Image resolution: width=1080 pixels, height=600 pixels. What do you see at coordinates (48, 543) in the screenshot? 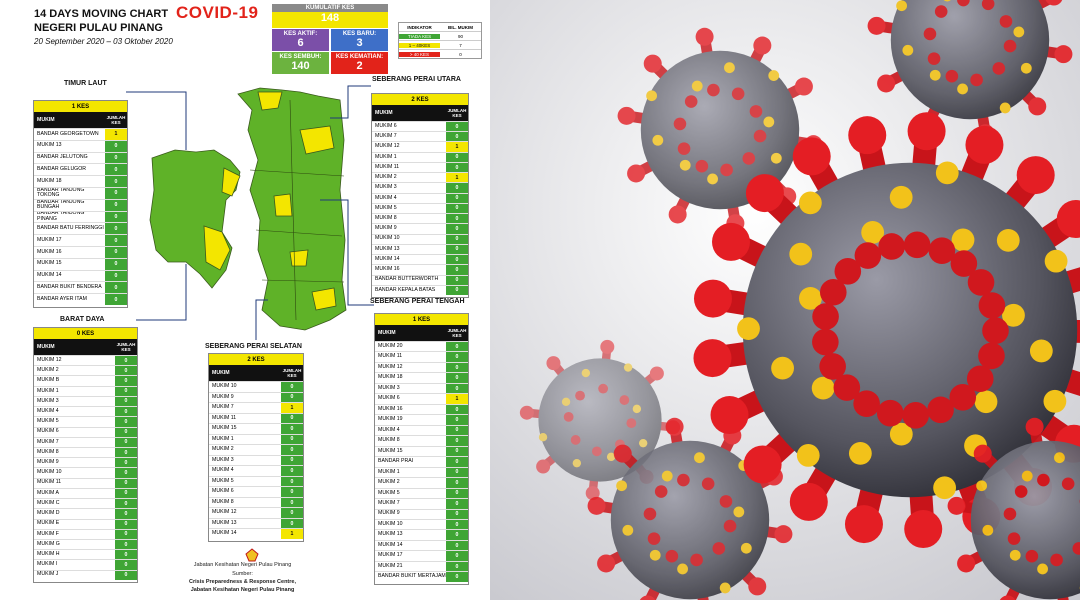
I see `mukim-name: MUKIM G` at bounding box center [48, 543].